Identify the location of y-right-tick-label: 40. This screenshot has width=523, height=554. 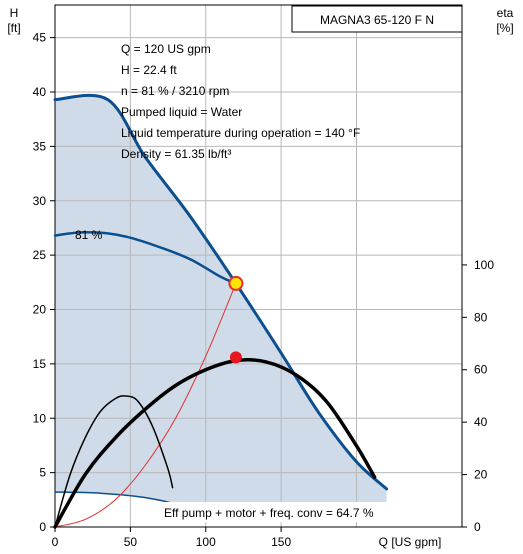
(481, 422).